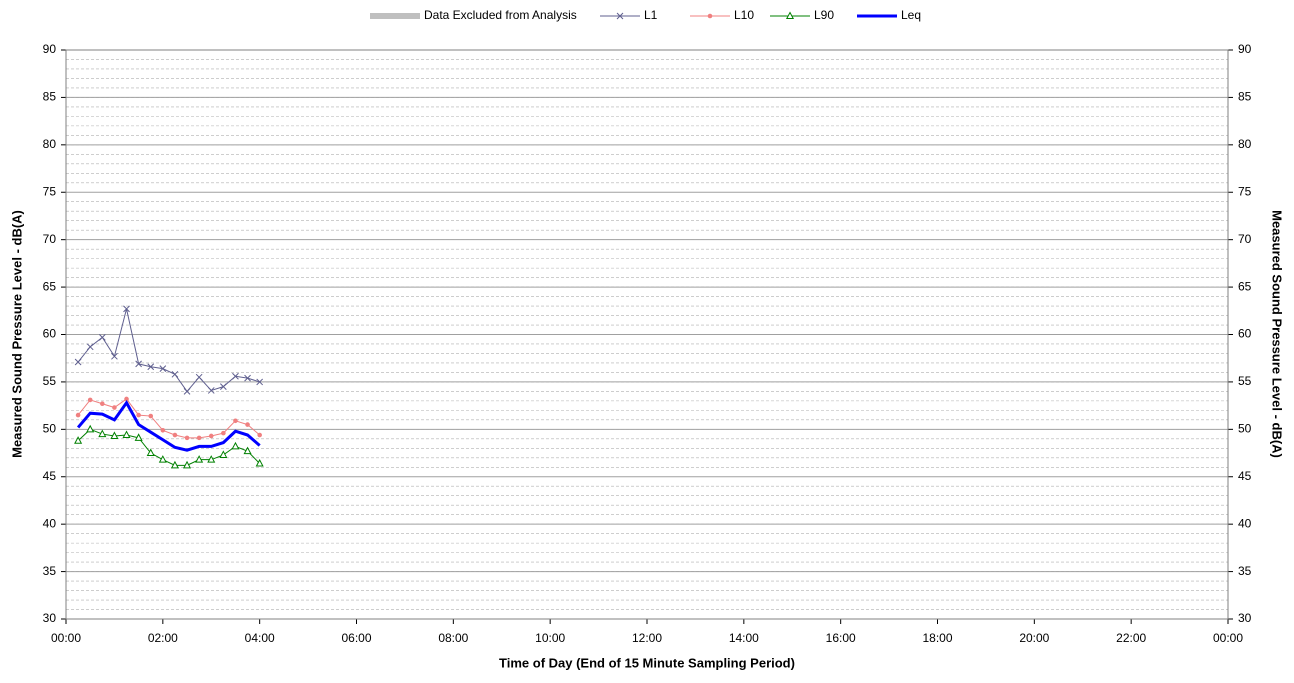 Image resolution: width=1294 pixels, height=683 pixels. I want to click on legend-swatch, so click(395, 16).